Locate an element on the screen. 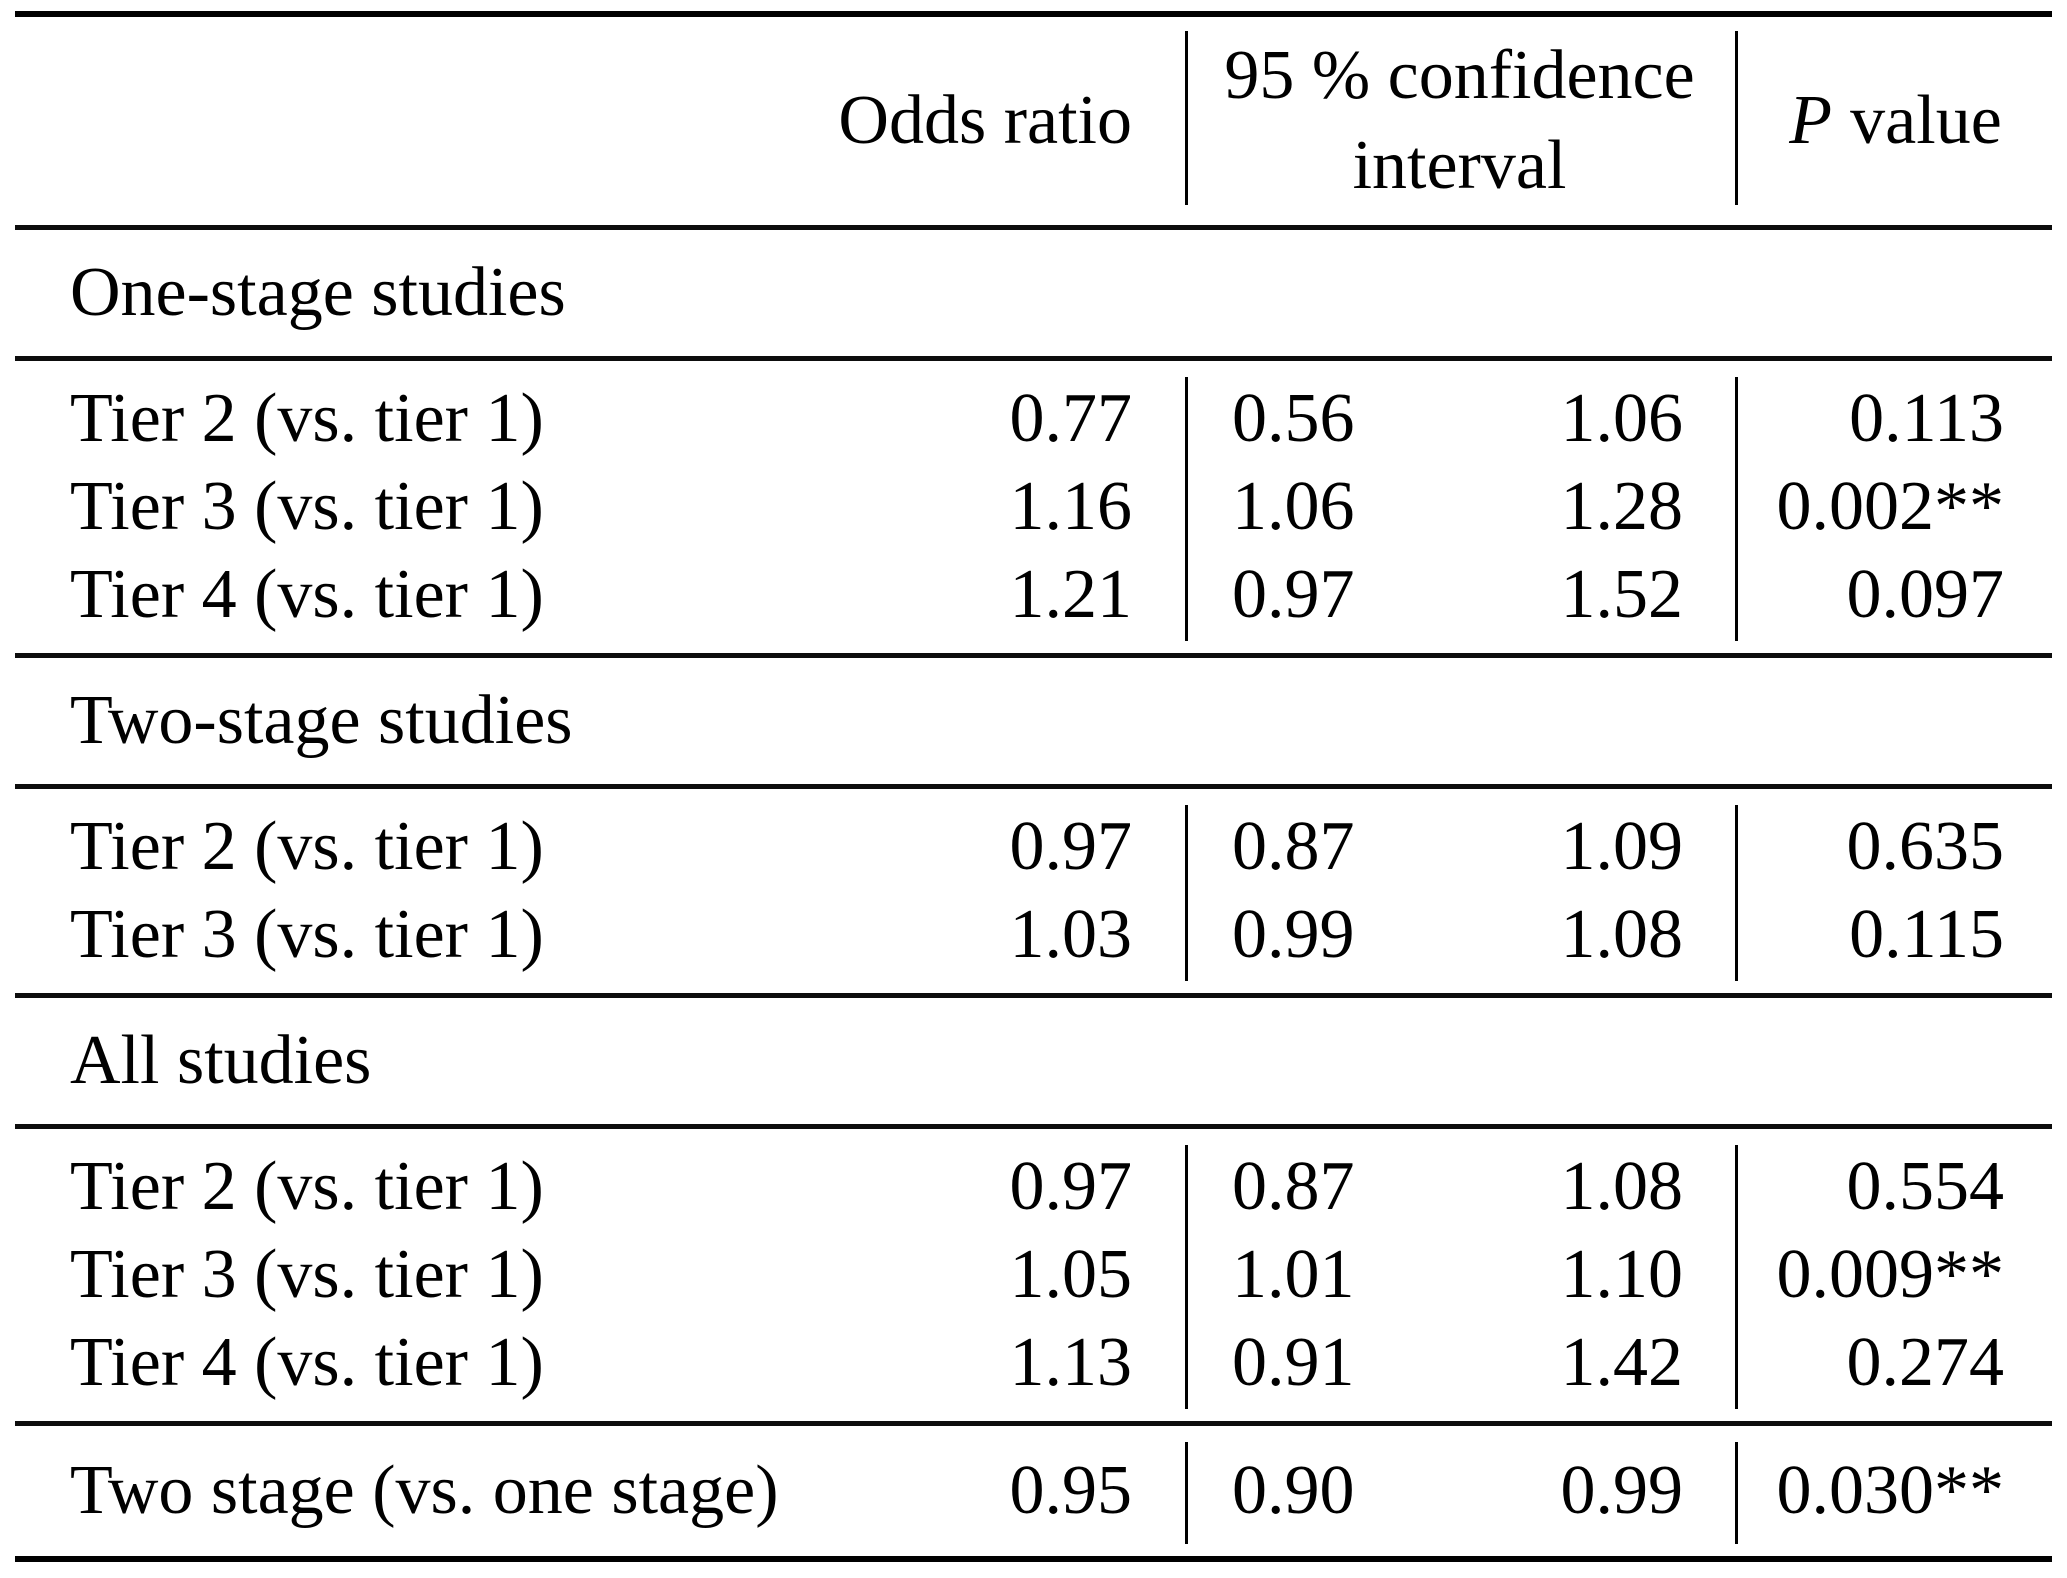 The height and width of the screenshot is (1578, 2067). odds-ratio-value: 1.03 is located at coordinates (1071, 934).